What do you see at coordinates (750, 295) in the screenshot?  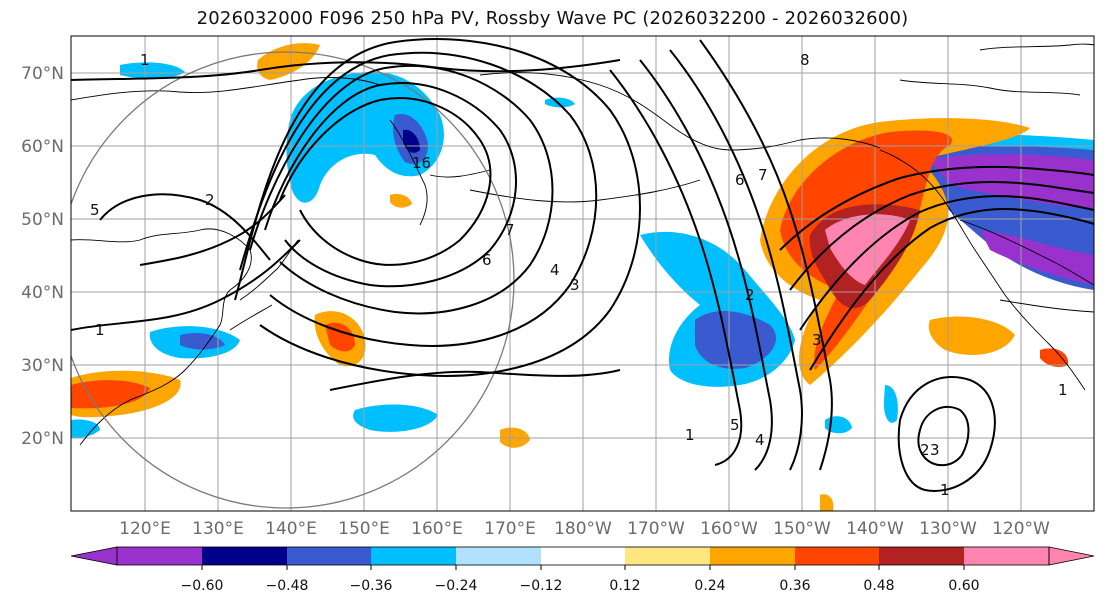 I see `contour-label-2-trough: 2` at bounding box center [750, 295].